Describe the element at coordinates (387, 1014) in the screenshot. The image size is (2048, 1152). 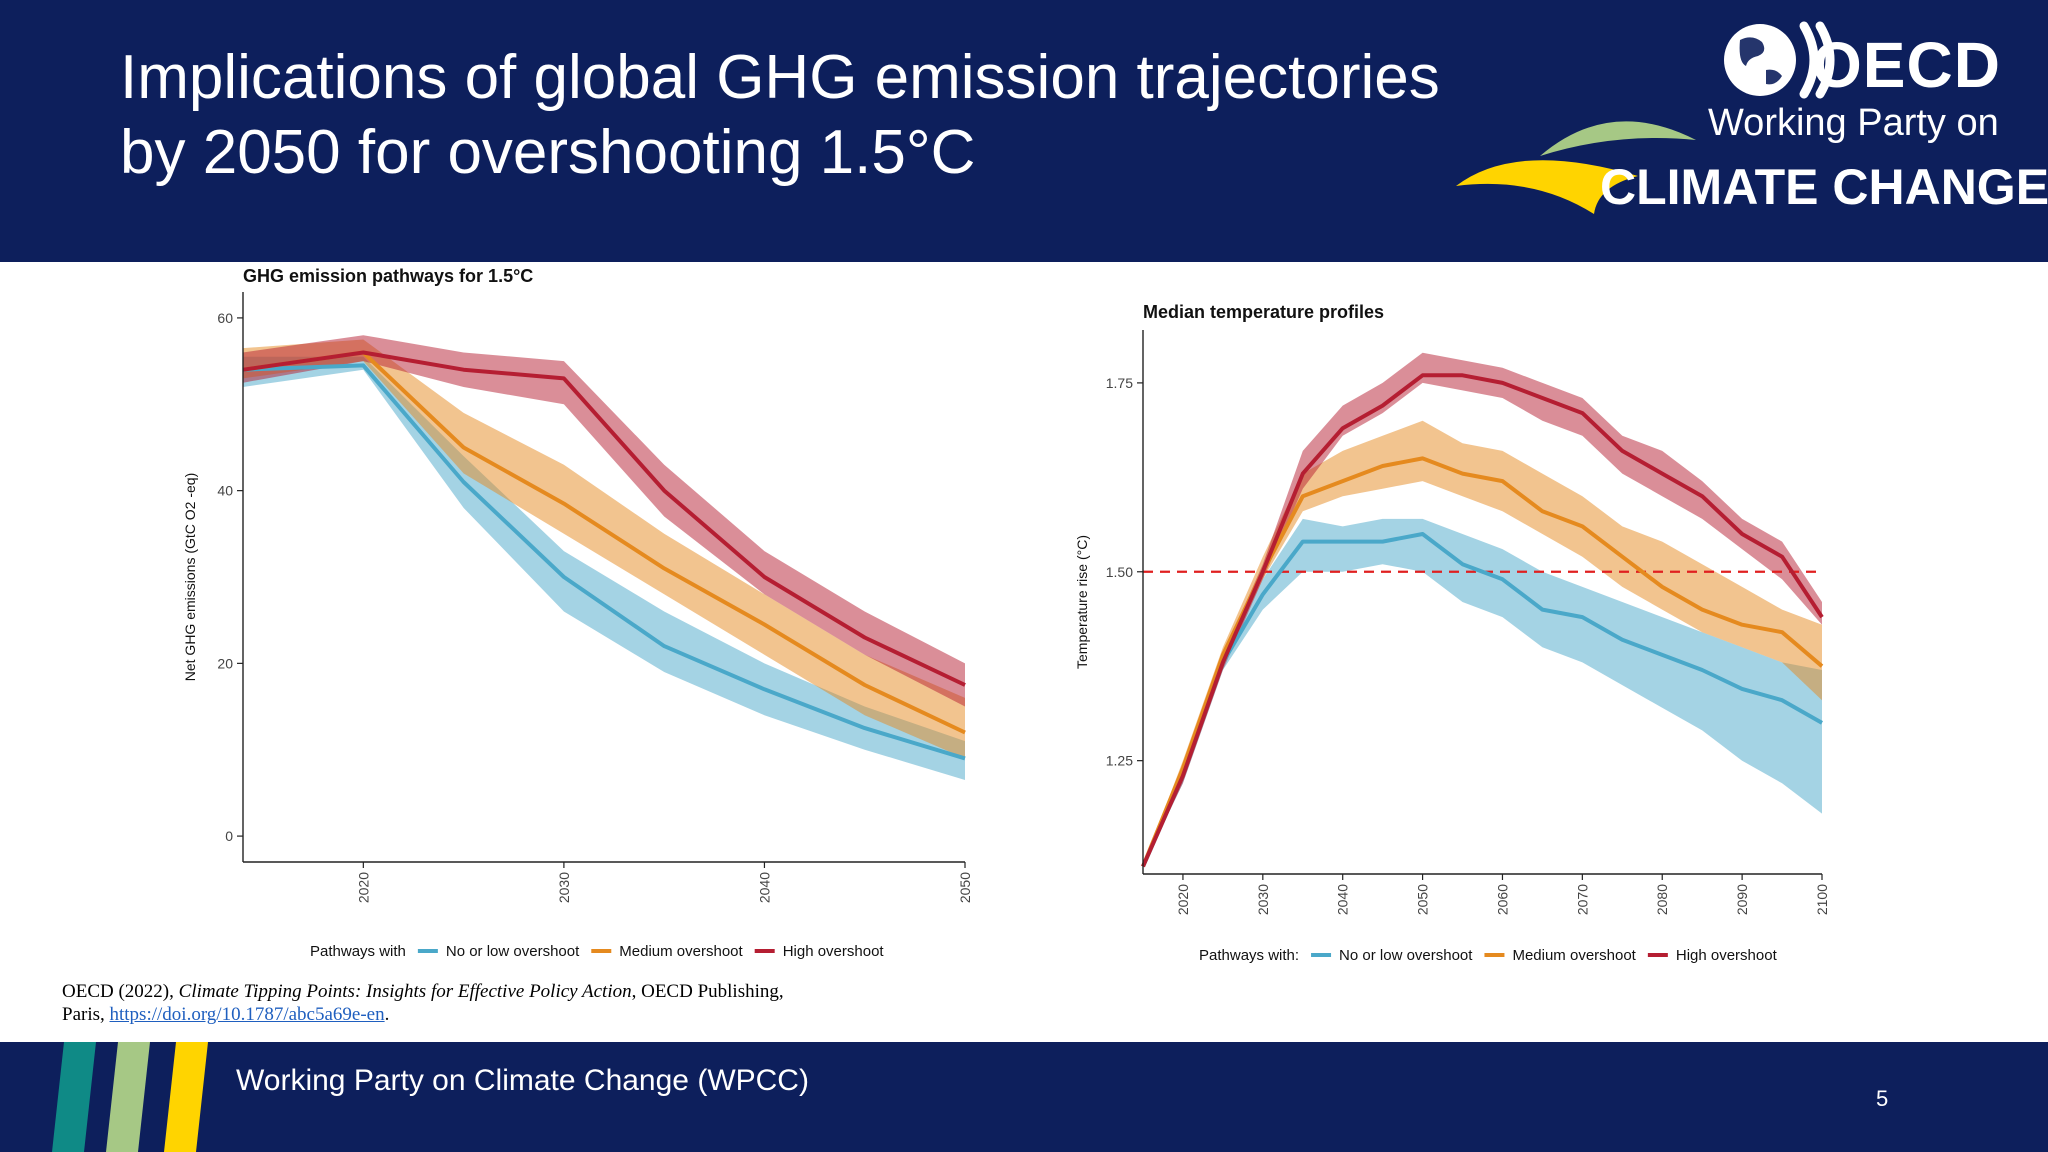
I see `citation-line2-suffix: .` at that location.